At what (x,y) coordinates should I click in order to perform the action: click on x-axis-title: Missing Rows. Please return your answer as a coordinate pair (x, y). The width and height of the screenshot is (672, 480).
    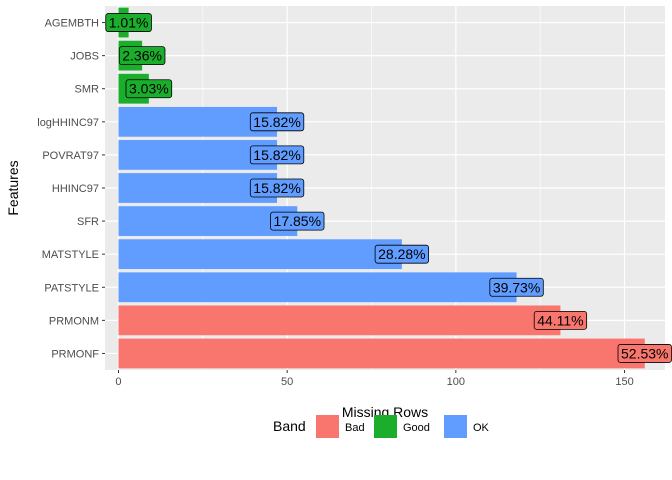
    Looking at the image, I should click on (385, 412).